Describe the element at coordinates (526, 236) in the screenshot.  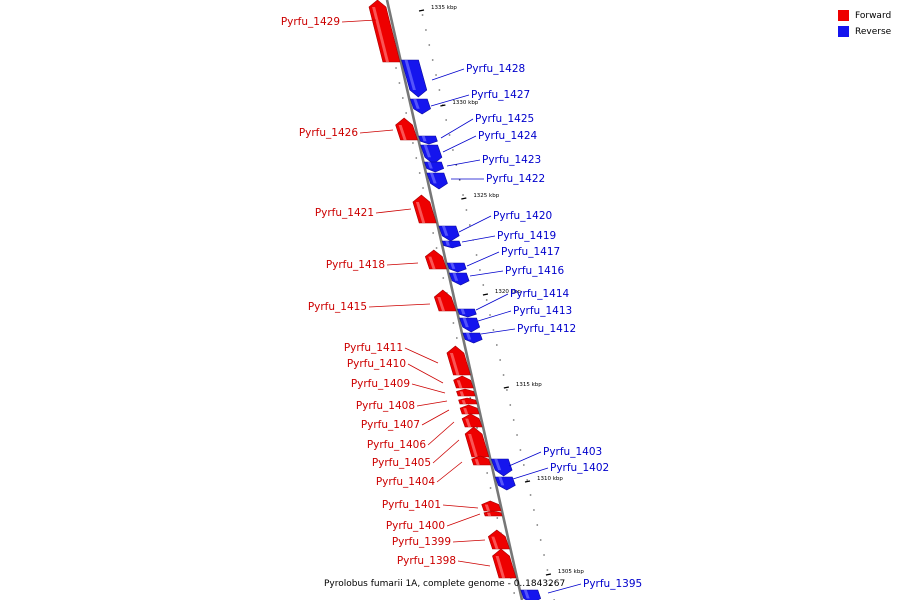
I see `gene-label: Pyrfu_1419` at that location.